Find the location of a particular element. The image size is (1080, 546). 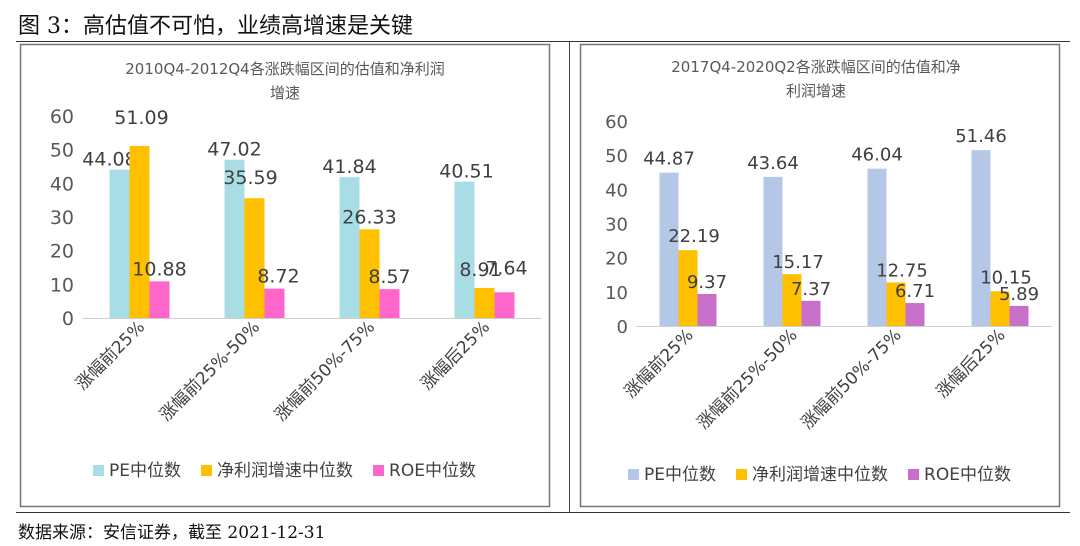

data-label: 15.17 is located at coordinates (798, 262).